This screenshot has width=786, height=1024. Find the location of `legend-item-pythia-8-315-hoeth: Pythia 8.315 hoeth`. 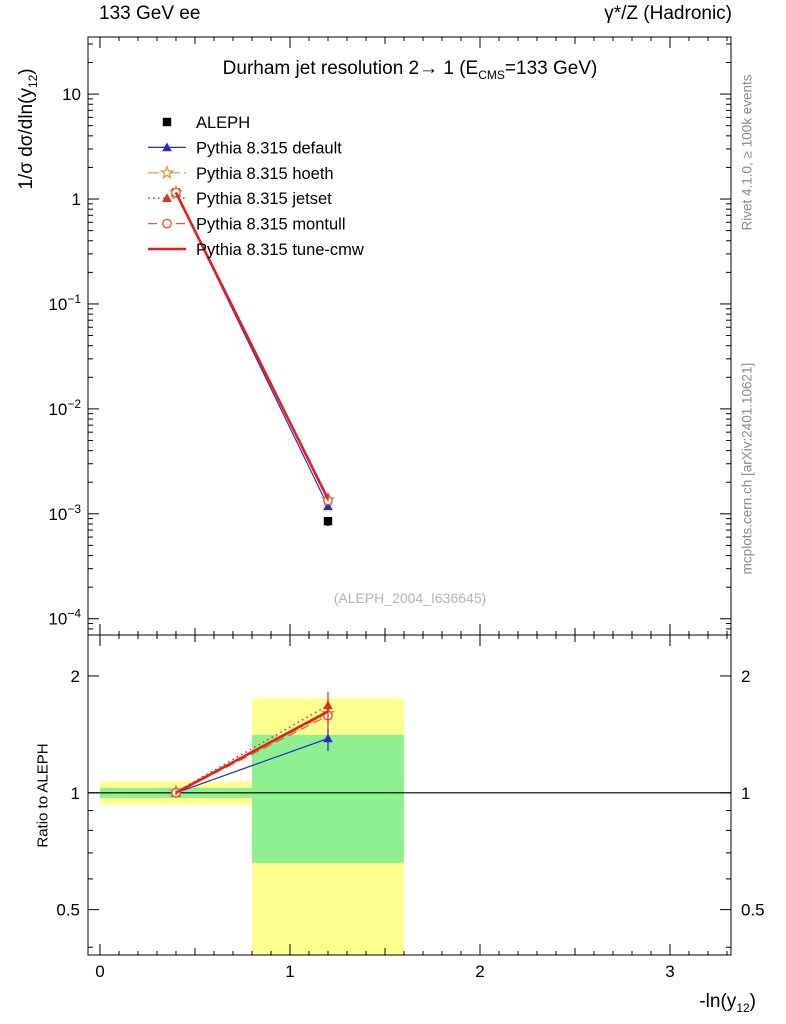

legend-item-pythia-8-315-hoeth: Pythia 8.315 hoeth is located at coordinates (241, 174).